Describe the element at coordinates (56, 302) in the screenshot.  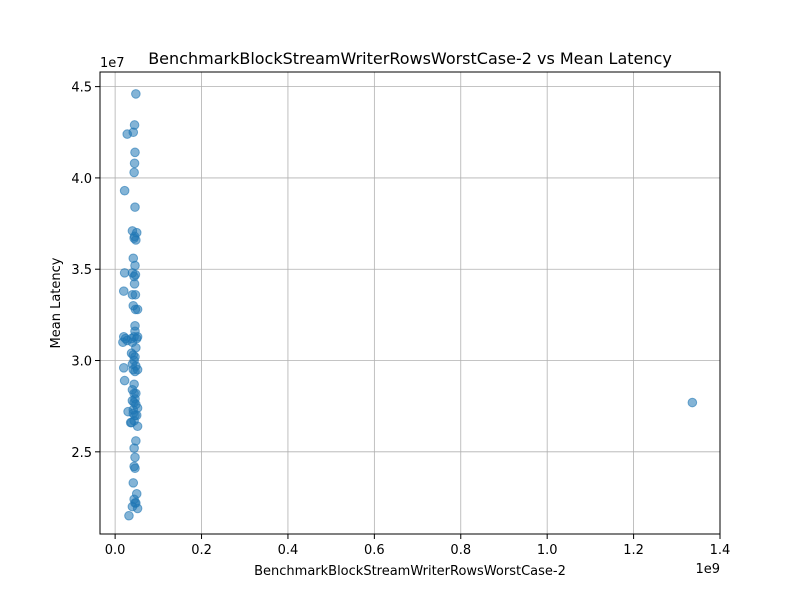
I see `y-axis-label: Mean Latency` at that location.